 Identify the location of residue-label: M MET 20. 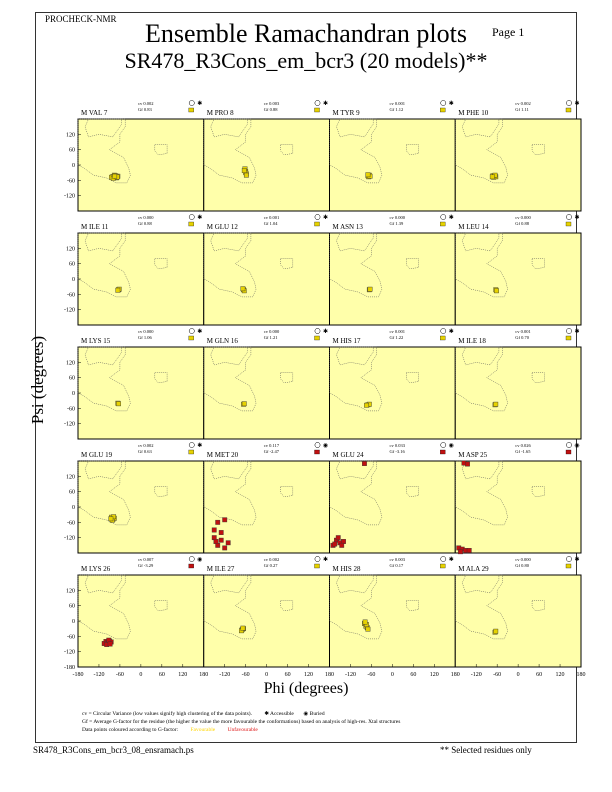
(223, 455).